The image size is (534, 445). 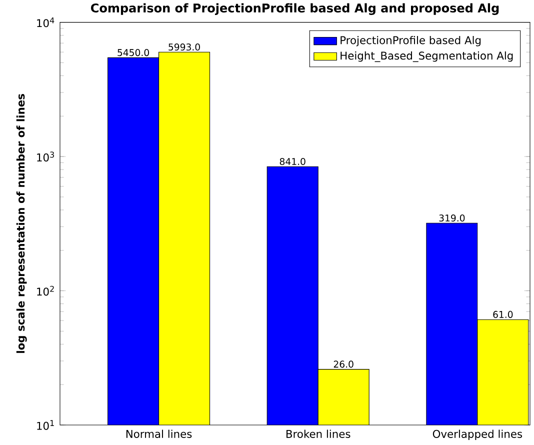 I want to click on y-tick-label: 10$^{4}$, so click(x=45, y=22).